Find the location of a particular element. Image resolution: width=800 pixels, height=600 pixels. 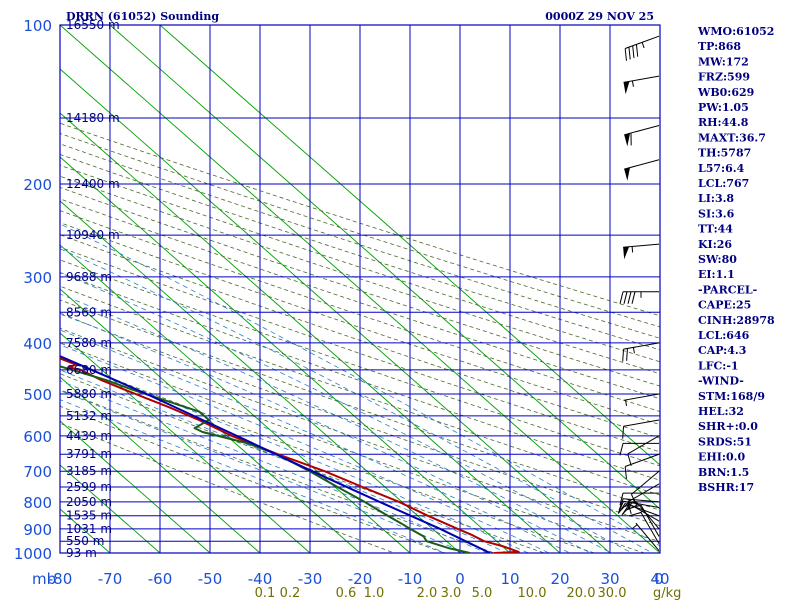

pressure-tick-label: 400 is located at coordinates (37, 344).